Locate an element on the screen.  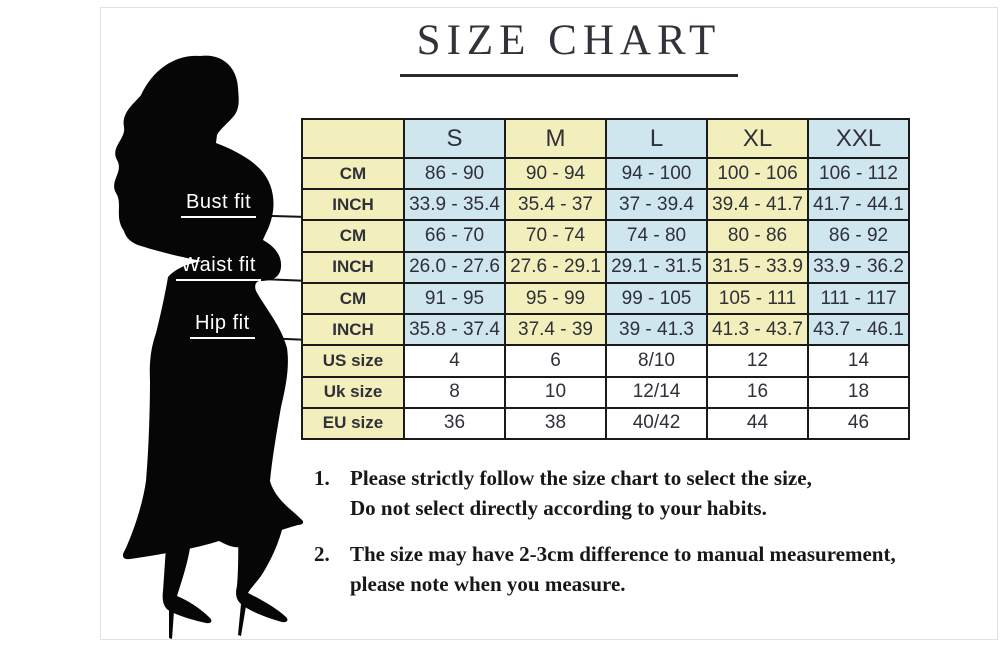
header-row: S M L XL XXL is located at coordinates (605, 138).